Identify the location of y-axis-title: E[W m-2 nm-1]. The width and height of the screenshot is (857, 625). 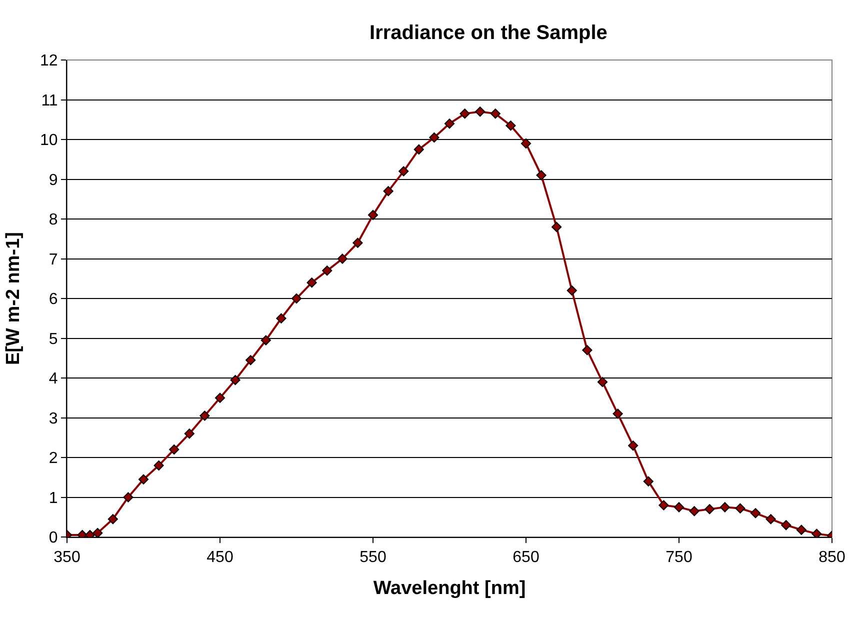
(13, 298).